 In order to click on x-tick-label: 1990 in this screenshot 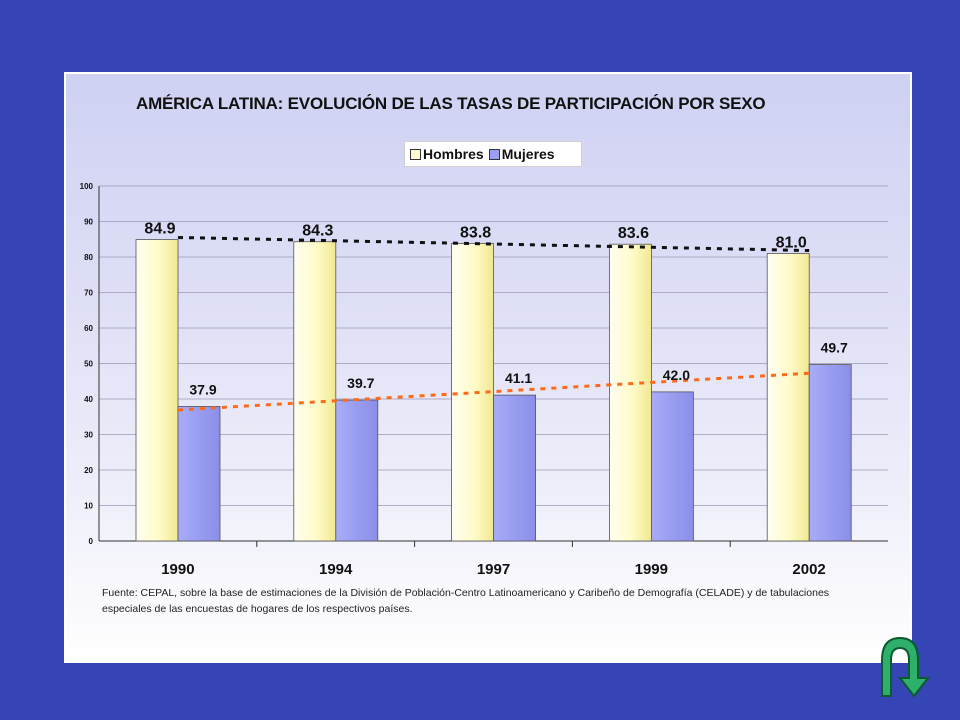, I will do `click(177, 569)`.